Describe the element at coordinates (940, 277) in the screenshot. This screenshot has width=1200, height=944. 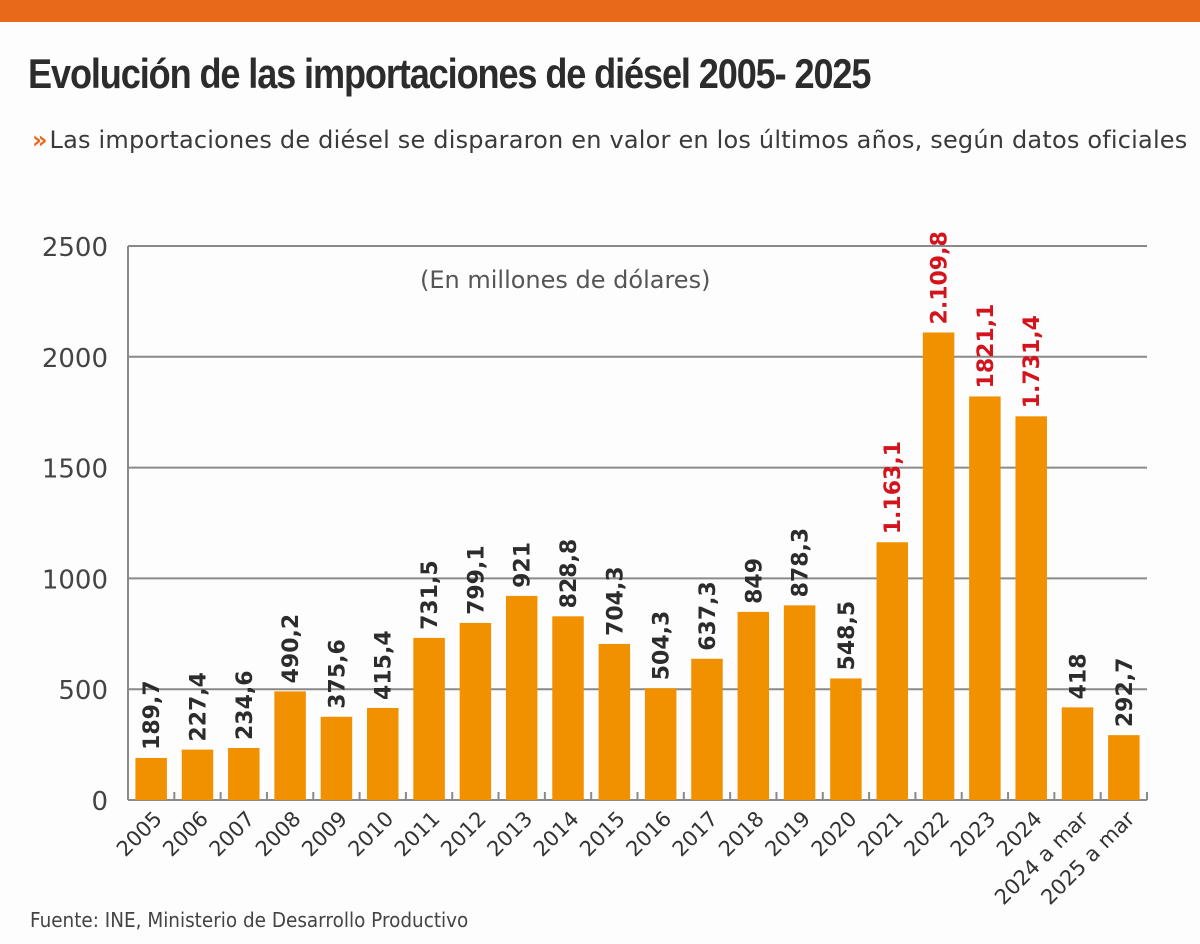
I see `value-label: 2.109,8` at that location.